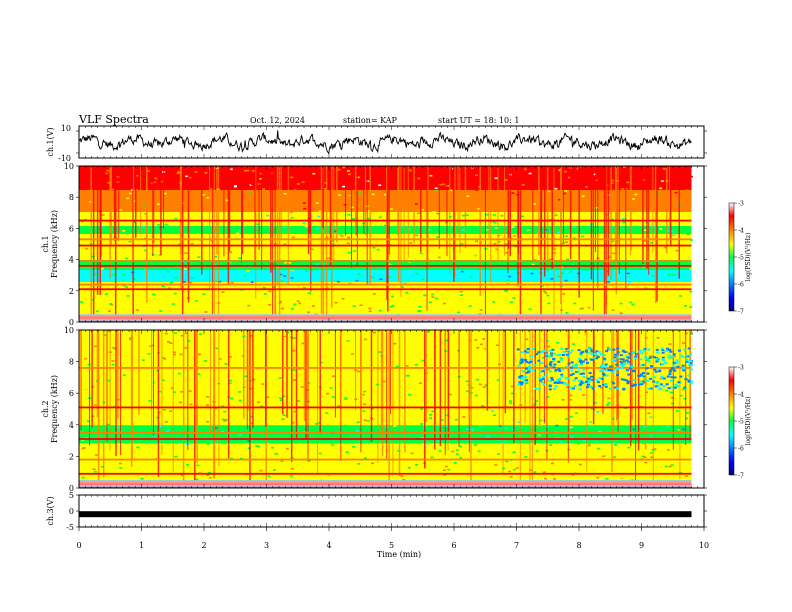 The width and height of the screenshot is (792, 612). I want to click on spectrogram-ytick-label: 4, so click(71, 260).